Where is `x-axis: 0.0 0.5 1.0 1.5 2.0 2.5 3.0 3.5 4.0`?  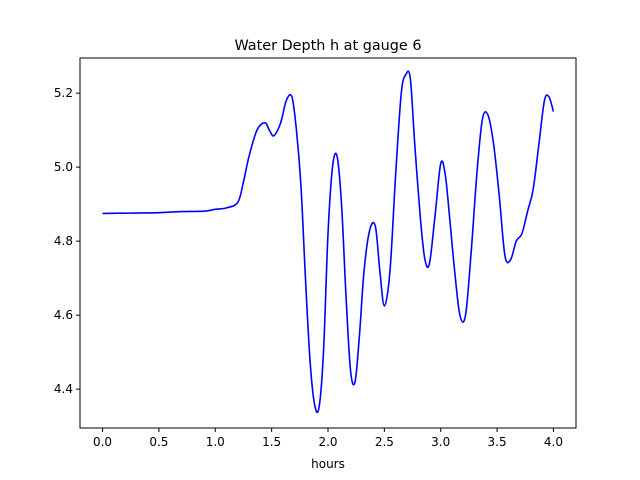 x-axis: 0.0 0.5 1.0 1.5 2.0 2.5 3.0 3.5 4.0 is located at coordinates (328, 438).